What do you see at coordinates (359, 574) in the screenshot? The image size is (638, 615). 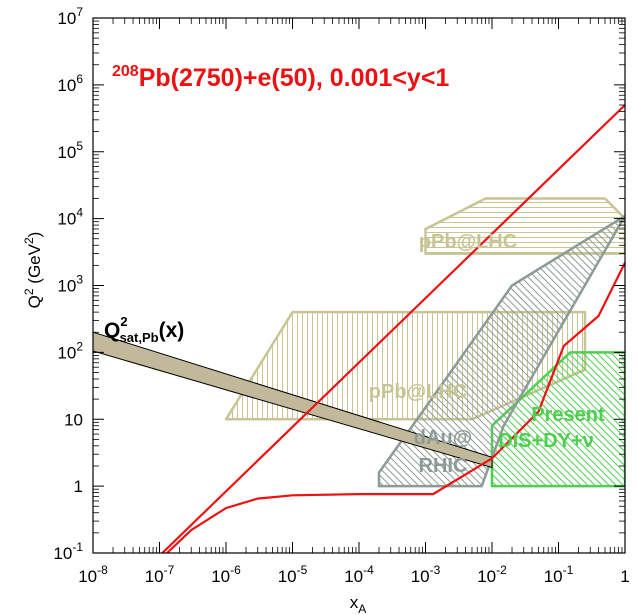 I see `x-tick-label: 10⁻⁴` at bounding box center [359, 574].